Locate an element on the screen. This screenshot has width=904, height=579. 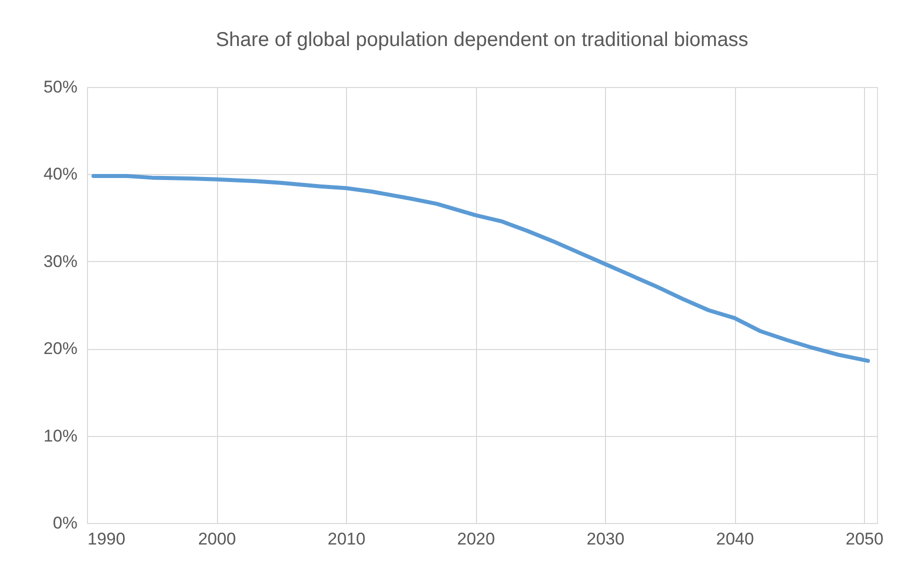
x-tick-label: 2050 is located at coordinates (865, 539).